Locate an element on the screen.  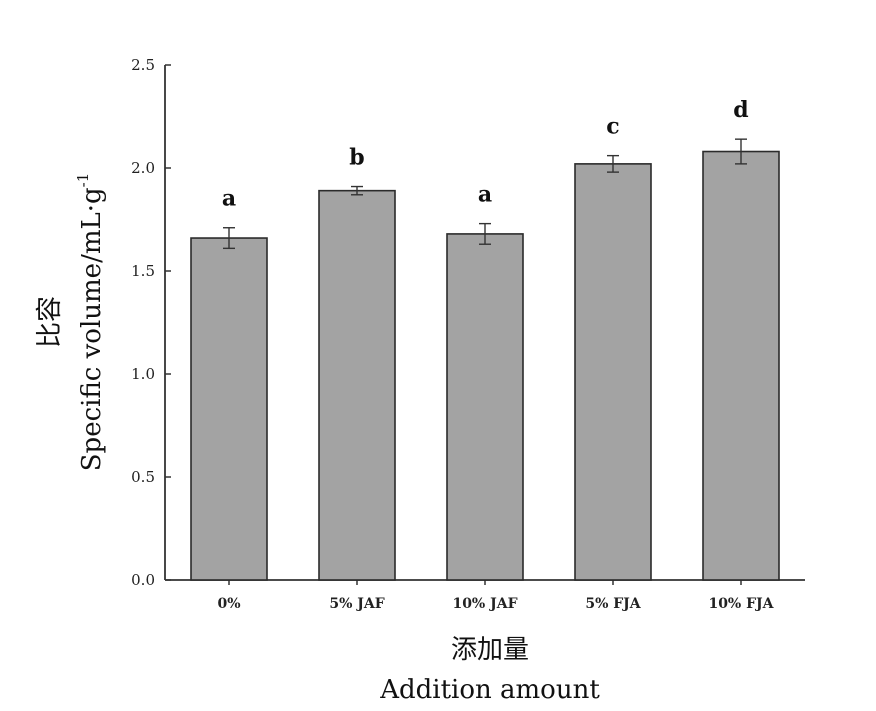
x-tick-label: 10% FJA is located at coordinates (741, 604).